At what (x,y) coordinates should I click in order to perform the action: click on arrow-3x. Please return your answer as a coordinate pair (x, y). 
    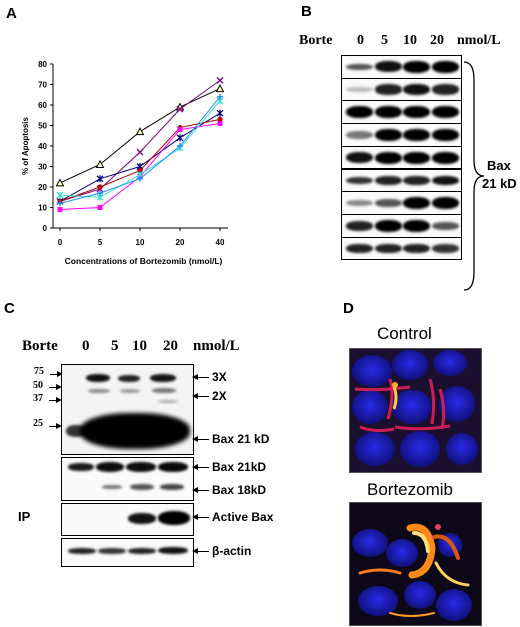
    Looking at the image, I should click on (200, 377).